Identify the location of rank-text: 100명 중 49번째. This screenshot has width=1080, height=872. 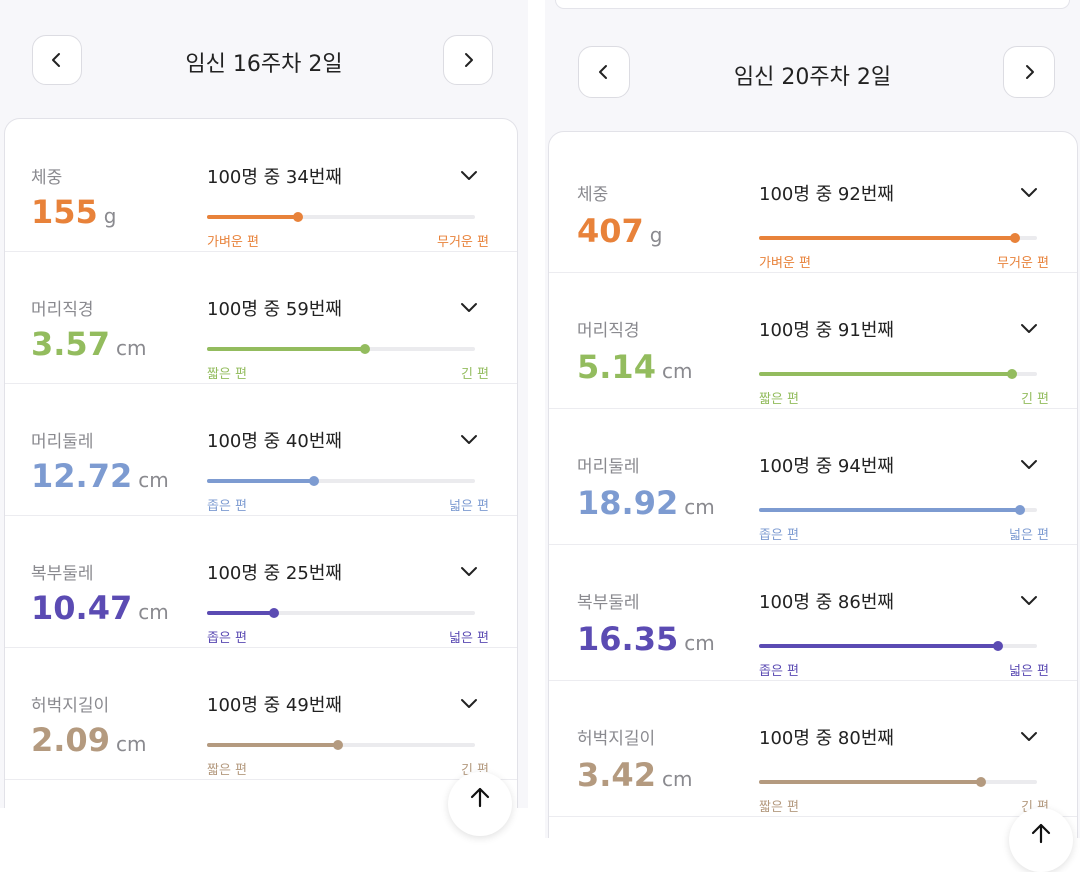
(274, 705).